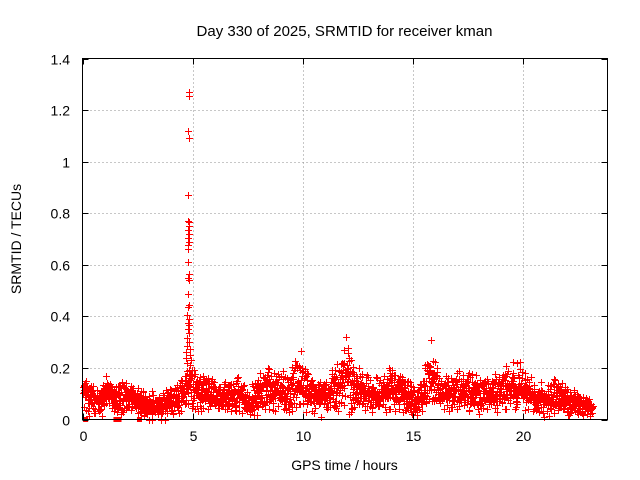 The image size is (640, 480). What do you see at coordinates (84, 436) in the screenshot?
I see `x-tick-label: 0` at bounding box center [84, 436].